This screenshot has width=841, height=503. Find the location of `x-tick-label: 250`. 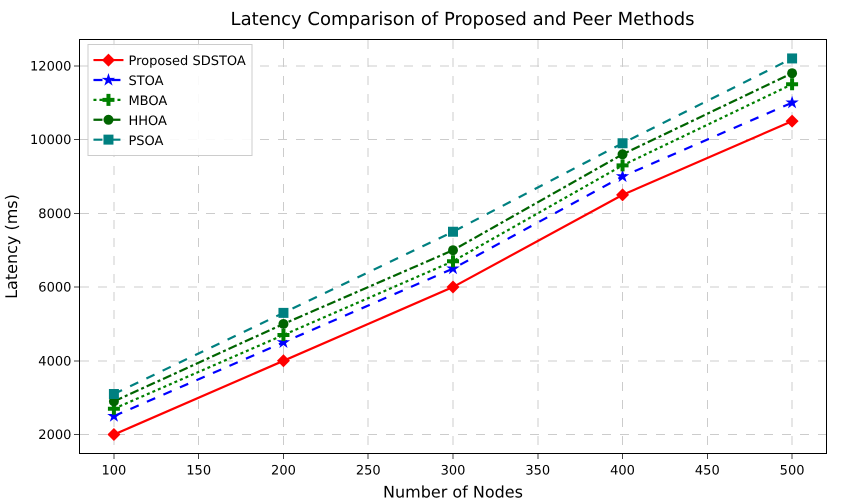

x-tick-label: 250 is located at coordinates (368, 471).